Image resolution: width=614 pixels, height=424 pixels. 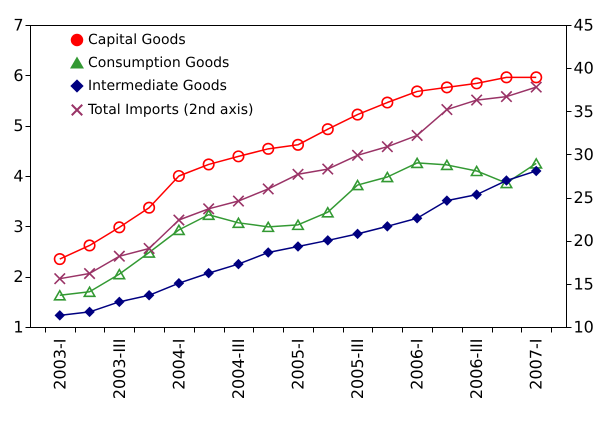 I want to click on x-tick-label: 2004-III, so click(x=238, y=369).